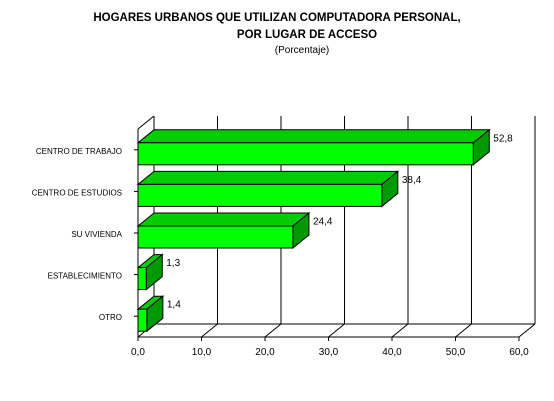 This screenshot has height=401, width=554. I want to click on x-tick-label: 10,0, so click(202, 352).